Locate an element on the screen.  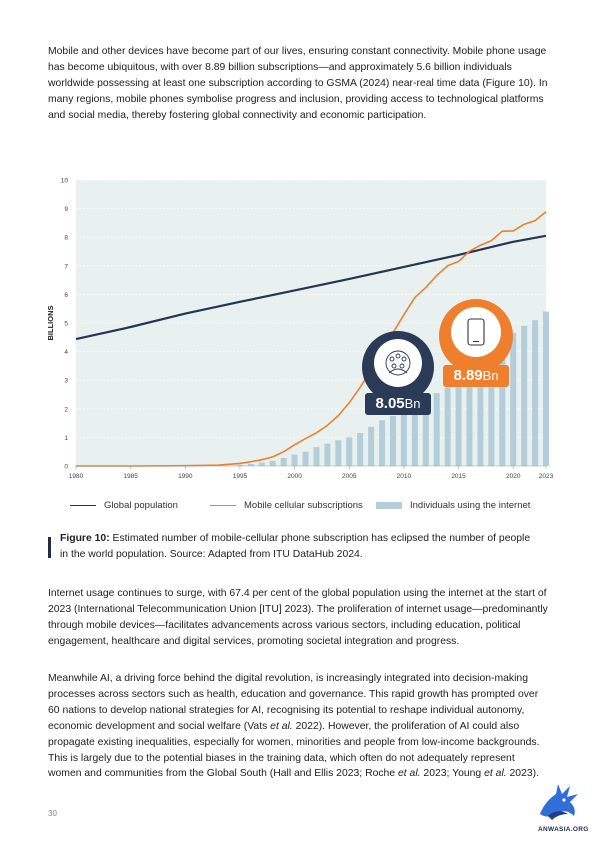
x-tick-label: 2020 is located at coordinates (513, 476).